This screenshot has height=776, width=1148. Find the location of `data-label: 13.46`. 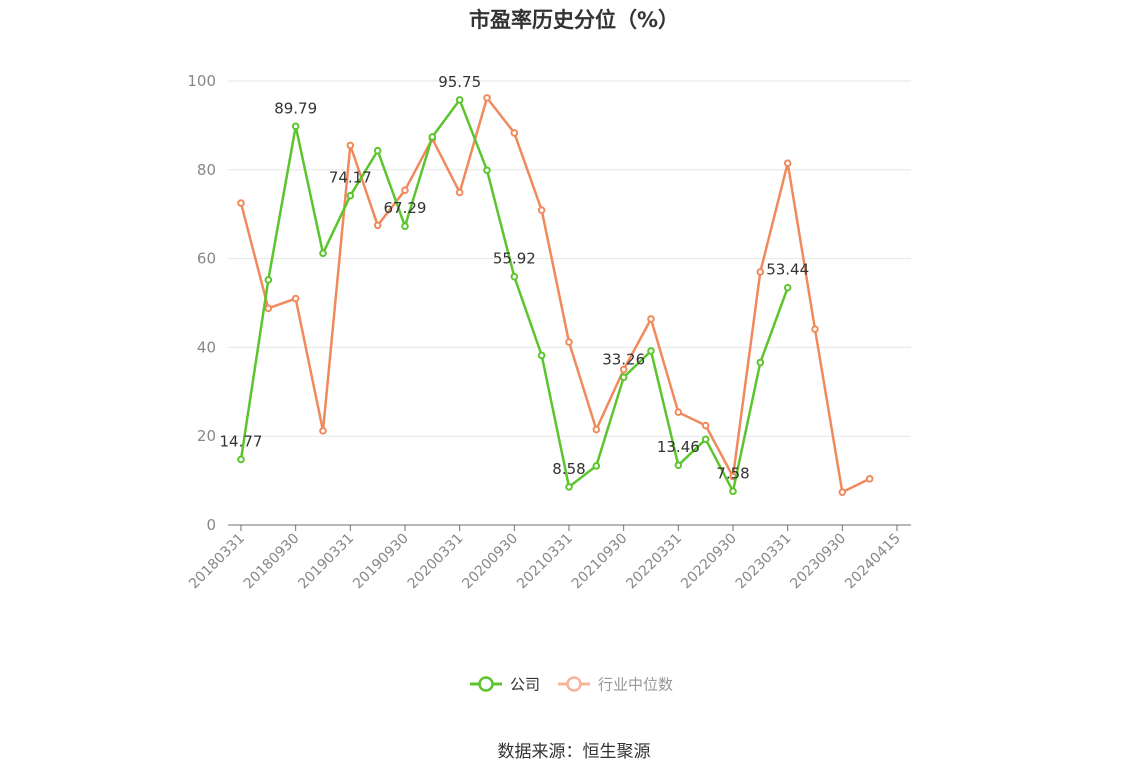

data-label: 13.46 is located at coordinates (678, 447).